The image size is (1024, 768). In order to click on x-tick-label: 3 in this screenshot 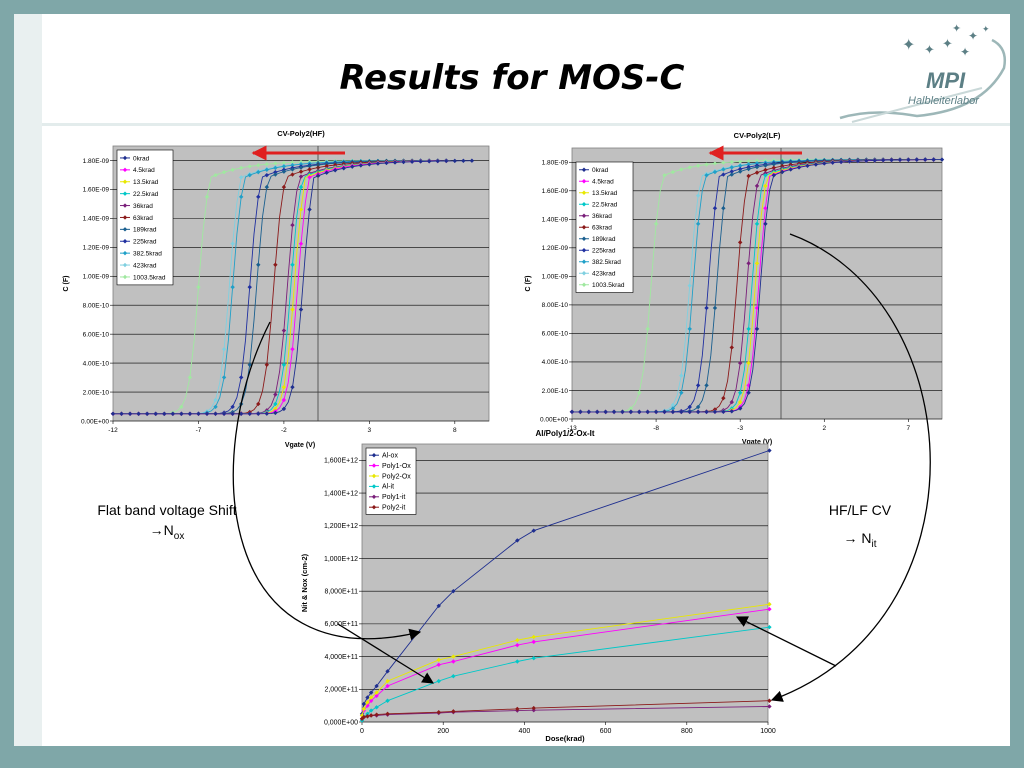, I will do `click(370, 430)`.